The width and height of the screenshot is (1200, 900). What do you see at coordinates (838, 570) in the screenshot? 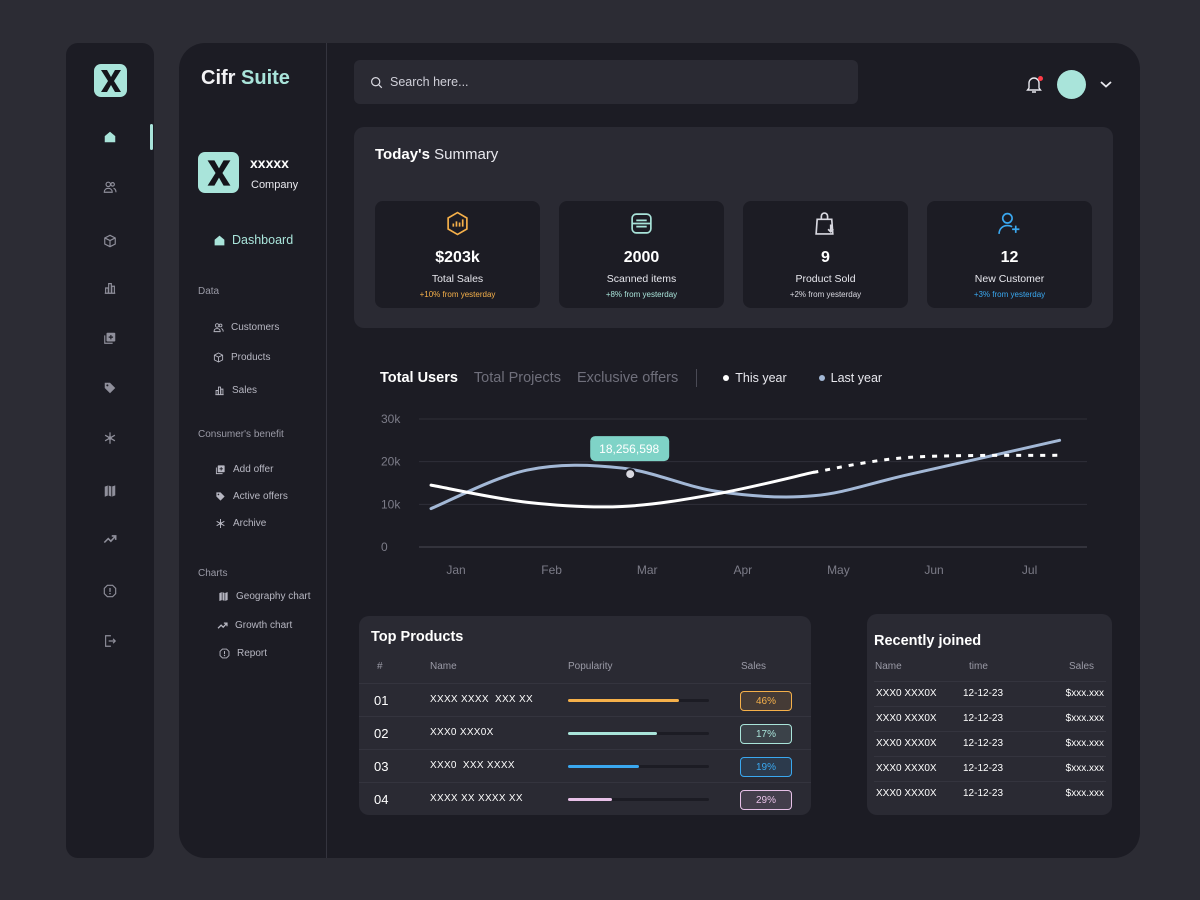
I see `x-tick-label: May` at bounding box center [838, 570].